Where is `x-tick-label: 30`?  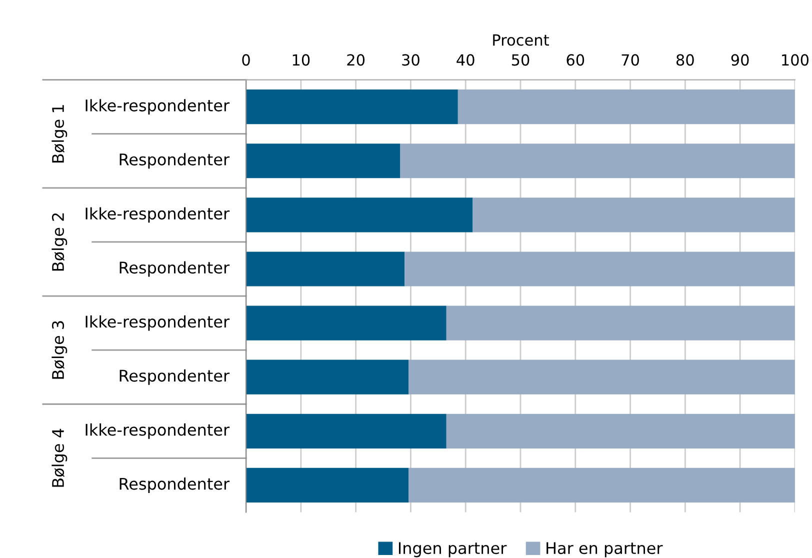
x-tick-label: 30 is located at coordinates (411, 60).